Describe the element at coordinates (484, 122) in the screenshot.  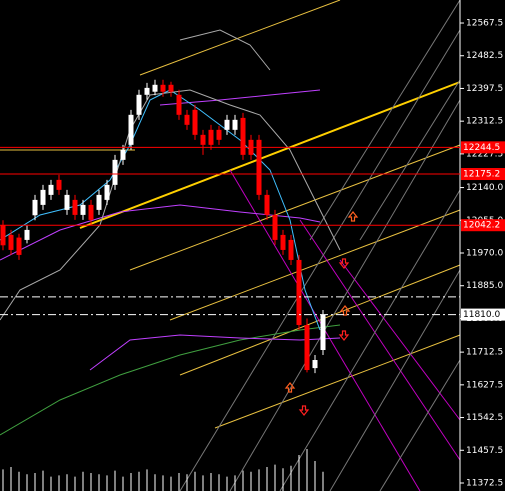
I see `y-tick-label: 12312.5` at that location.